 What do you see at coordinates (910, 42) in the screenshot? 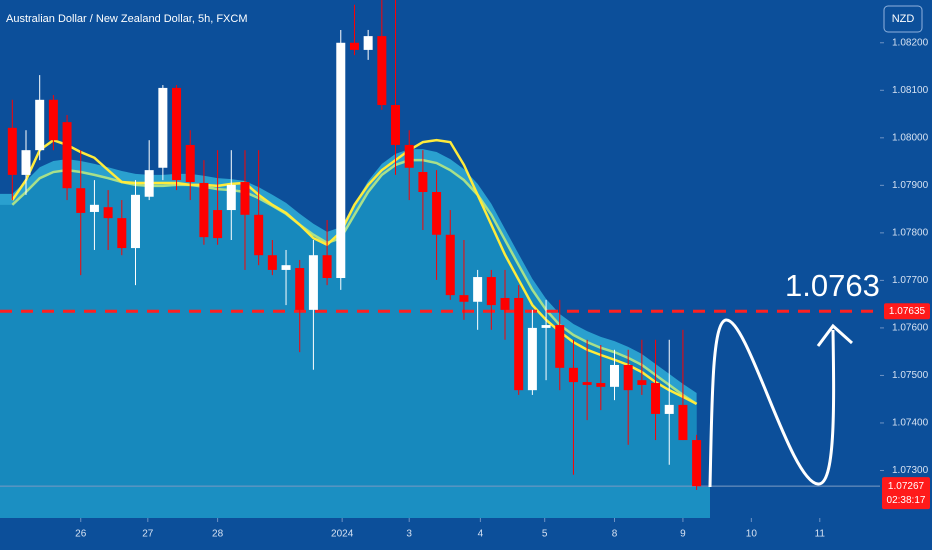
I see `y-tick-label: 1.08200` at bounding box center [910, 42].